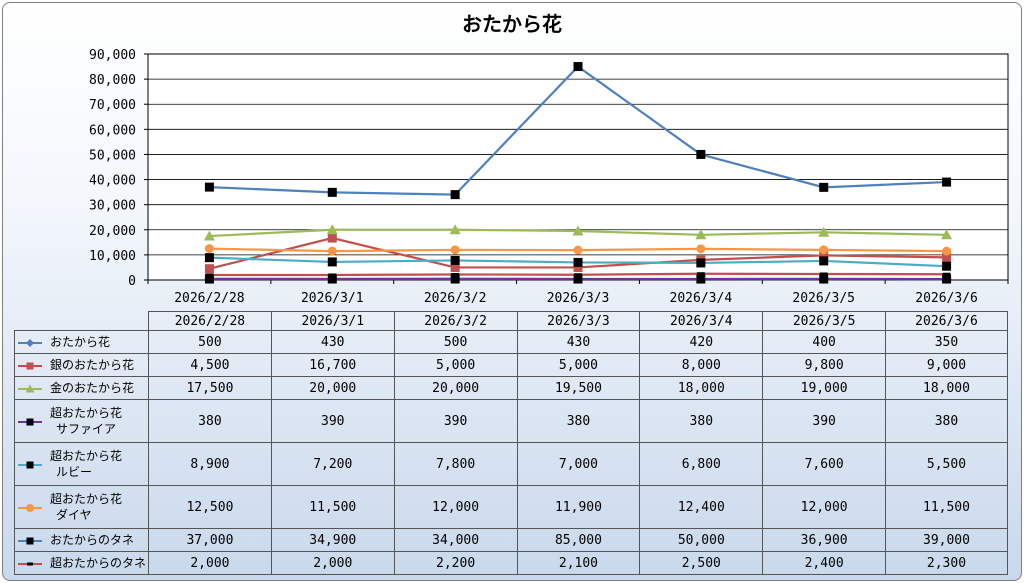  I want to click on data-table-cell: 2,000, so click(210, 563).